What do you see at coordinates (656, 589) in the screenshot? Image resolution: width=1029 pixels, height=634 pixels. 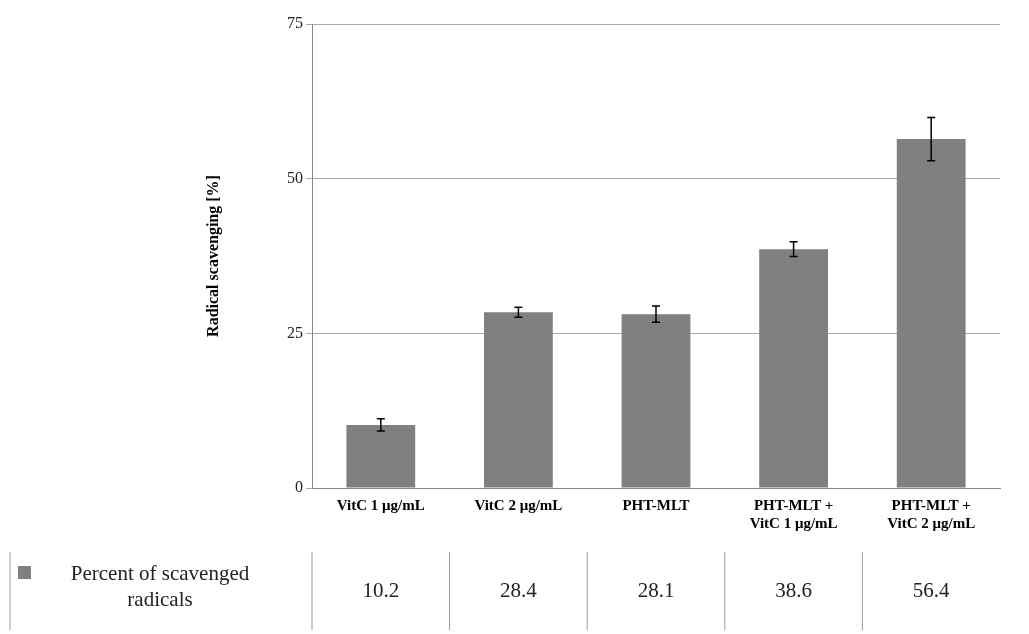 I see `data-label: 28.1` at bounding box center [656, 589].